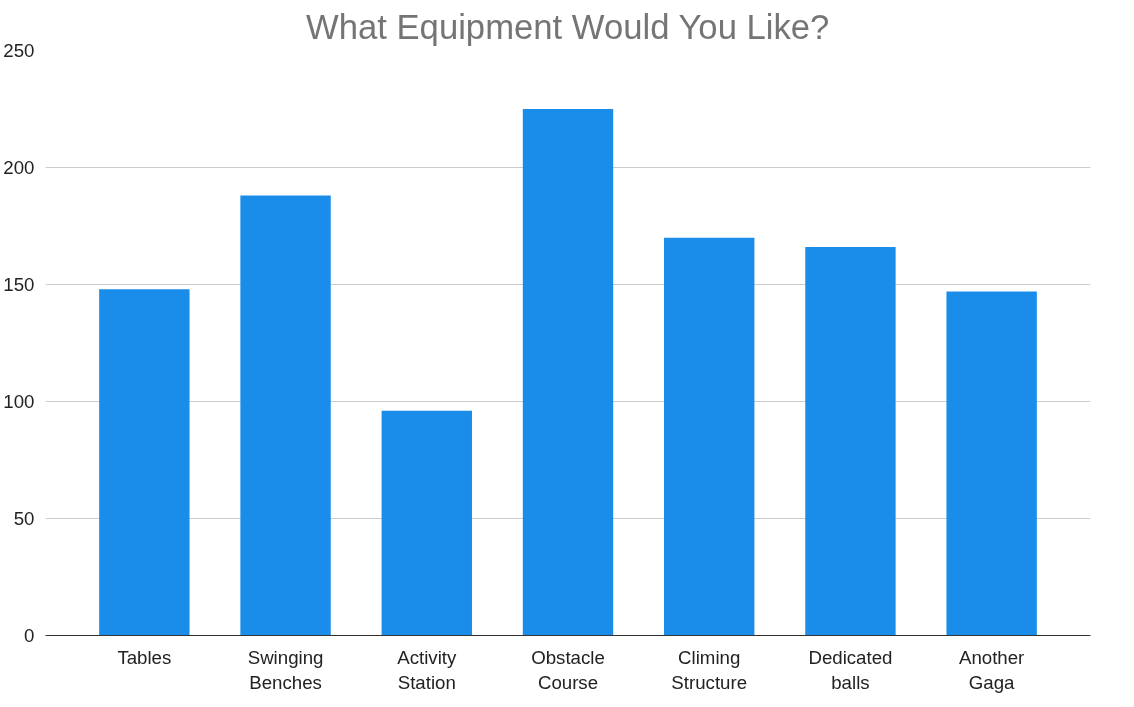 This screenshot has height=707, width=1134. Describe the element at coordinates (427, 669) in the screenshot. I see `x-tick-label: Activity Station` at that location.